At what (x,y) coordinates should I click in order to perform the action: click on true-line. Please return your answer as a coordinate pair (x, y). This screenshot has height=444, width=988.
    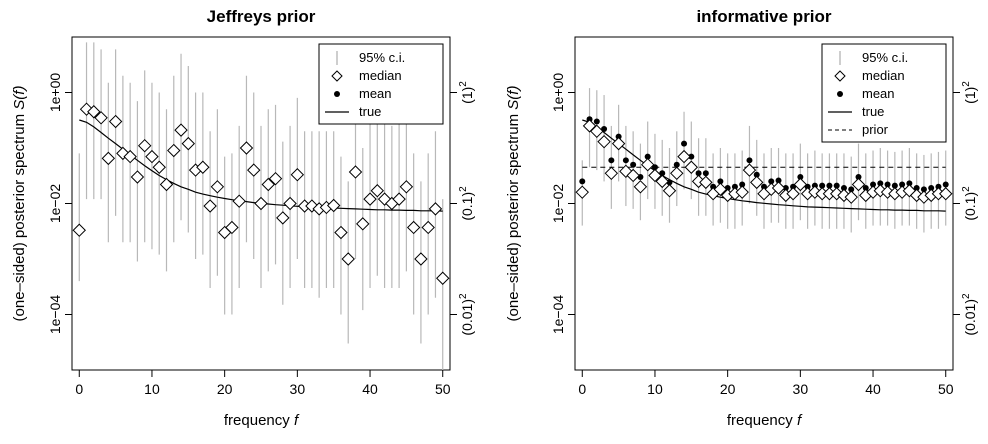
    Looking at the image, I should click on (764, 165).